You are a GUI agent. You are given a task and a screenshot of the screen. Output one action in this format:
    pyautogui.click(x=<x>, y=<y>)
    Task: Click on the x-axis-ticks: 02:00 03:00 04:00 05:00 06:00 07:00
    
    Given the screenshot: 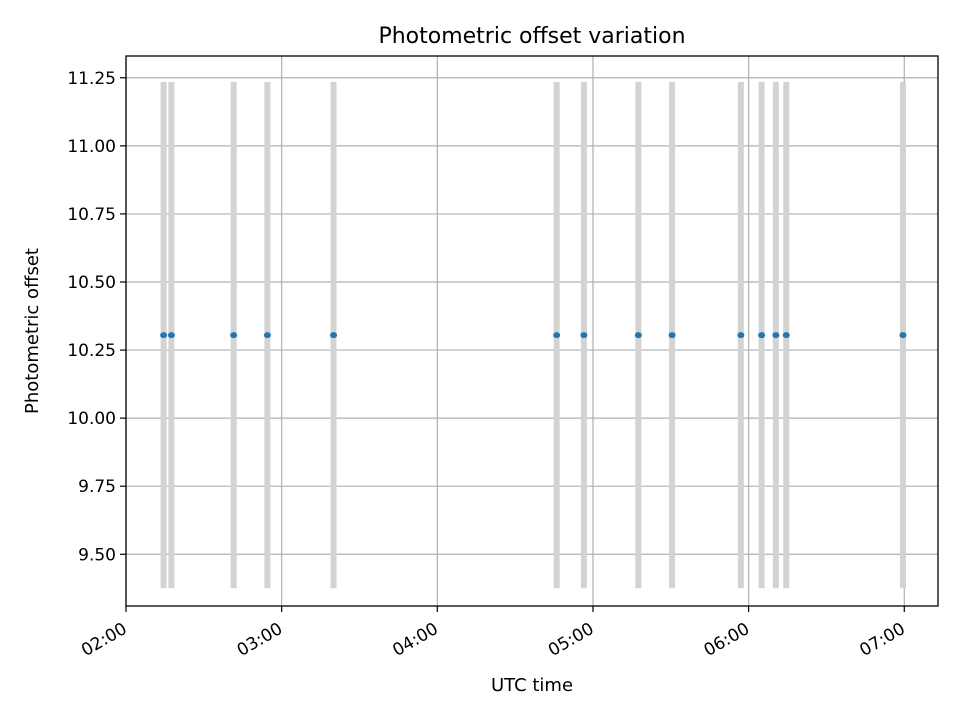 What is the action you would take?
    pyautogui.click(x=493, y=633)
    